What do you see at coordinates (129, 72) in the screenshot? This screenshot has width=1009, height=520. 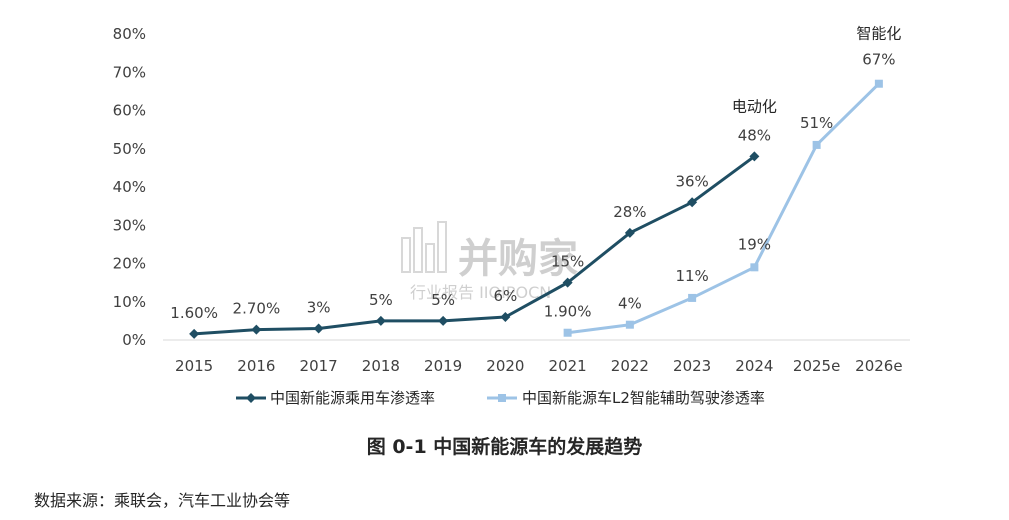 I see `y-tick-label: 70%` at bounding box center [129, 72].